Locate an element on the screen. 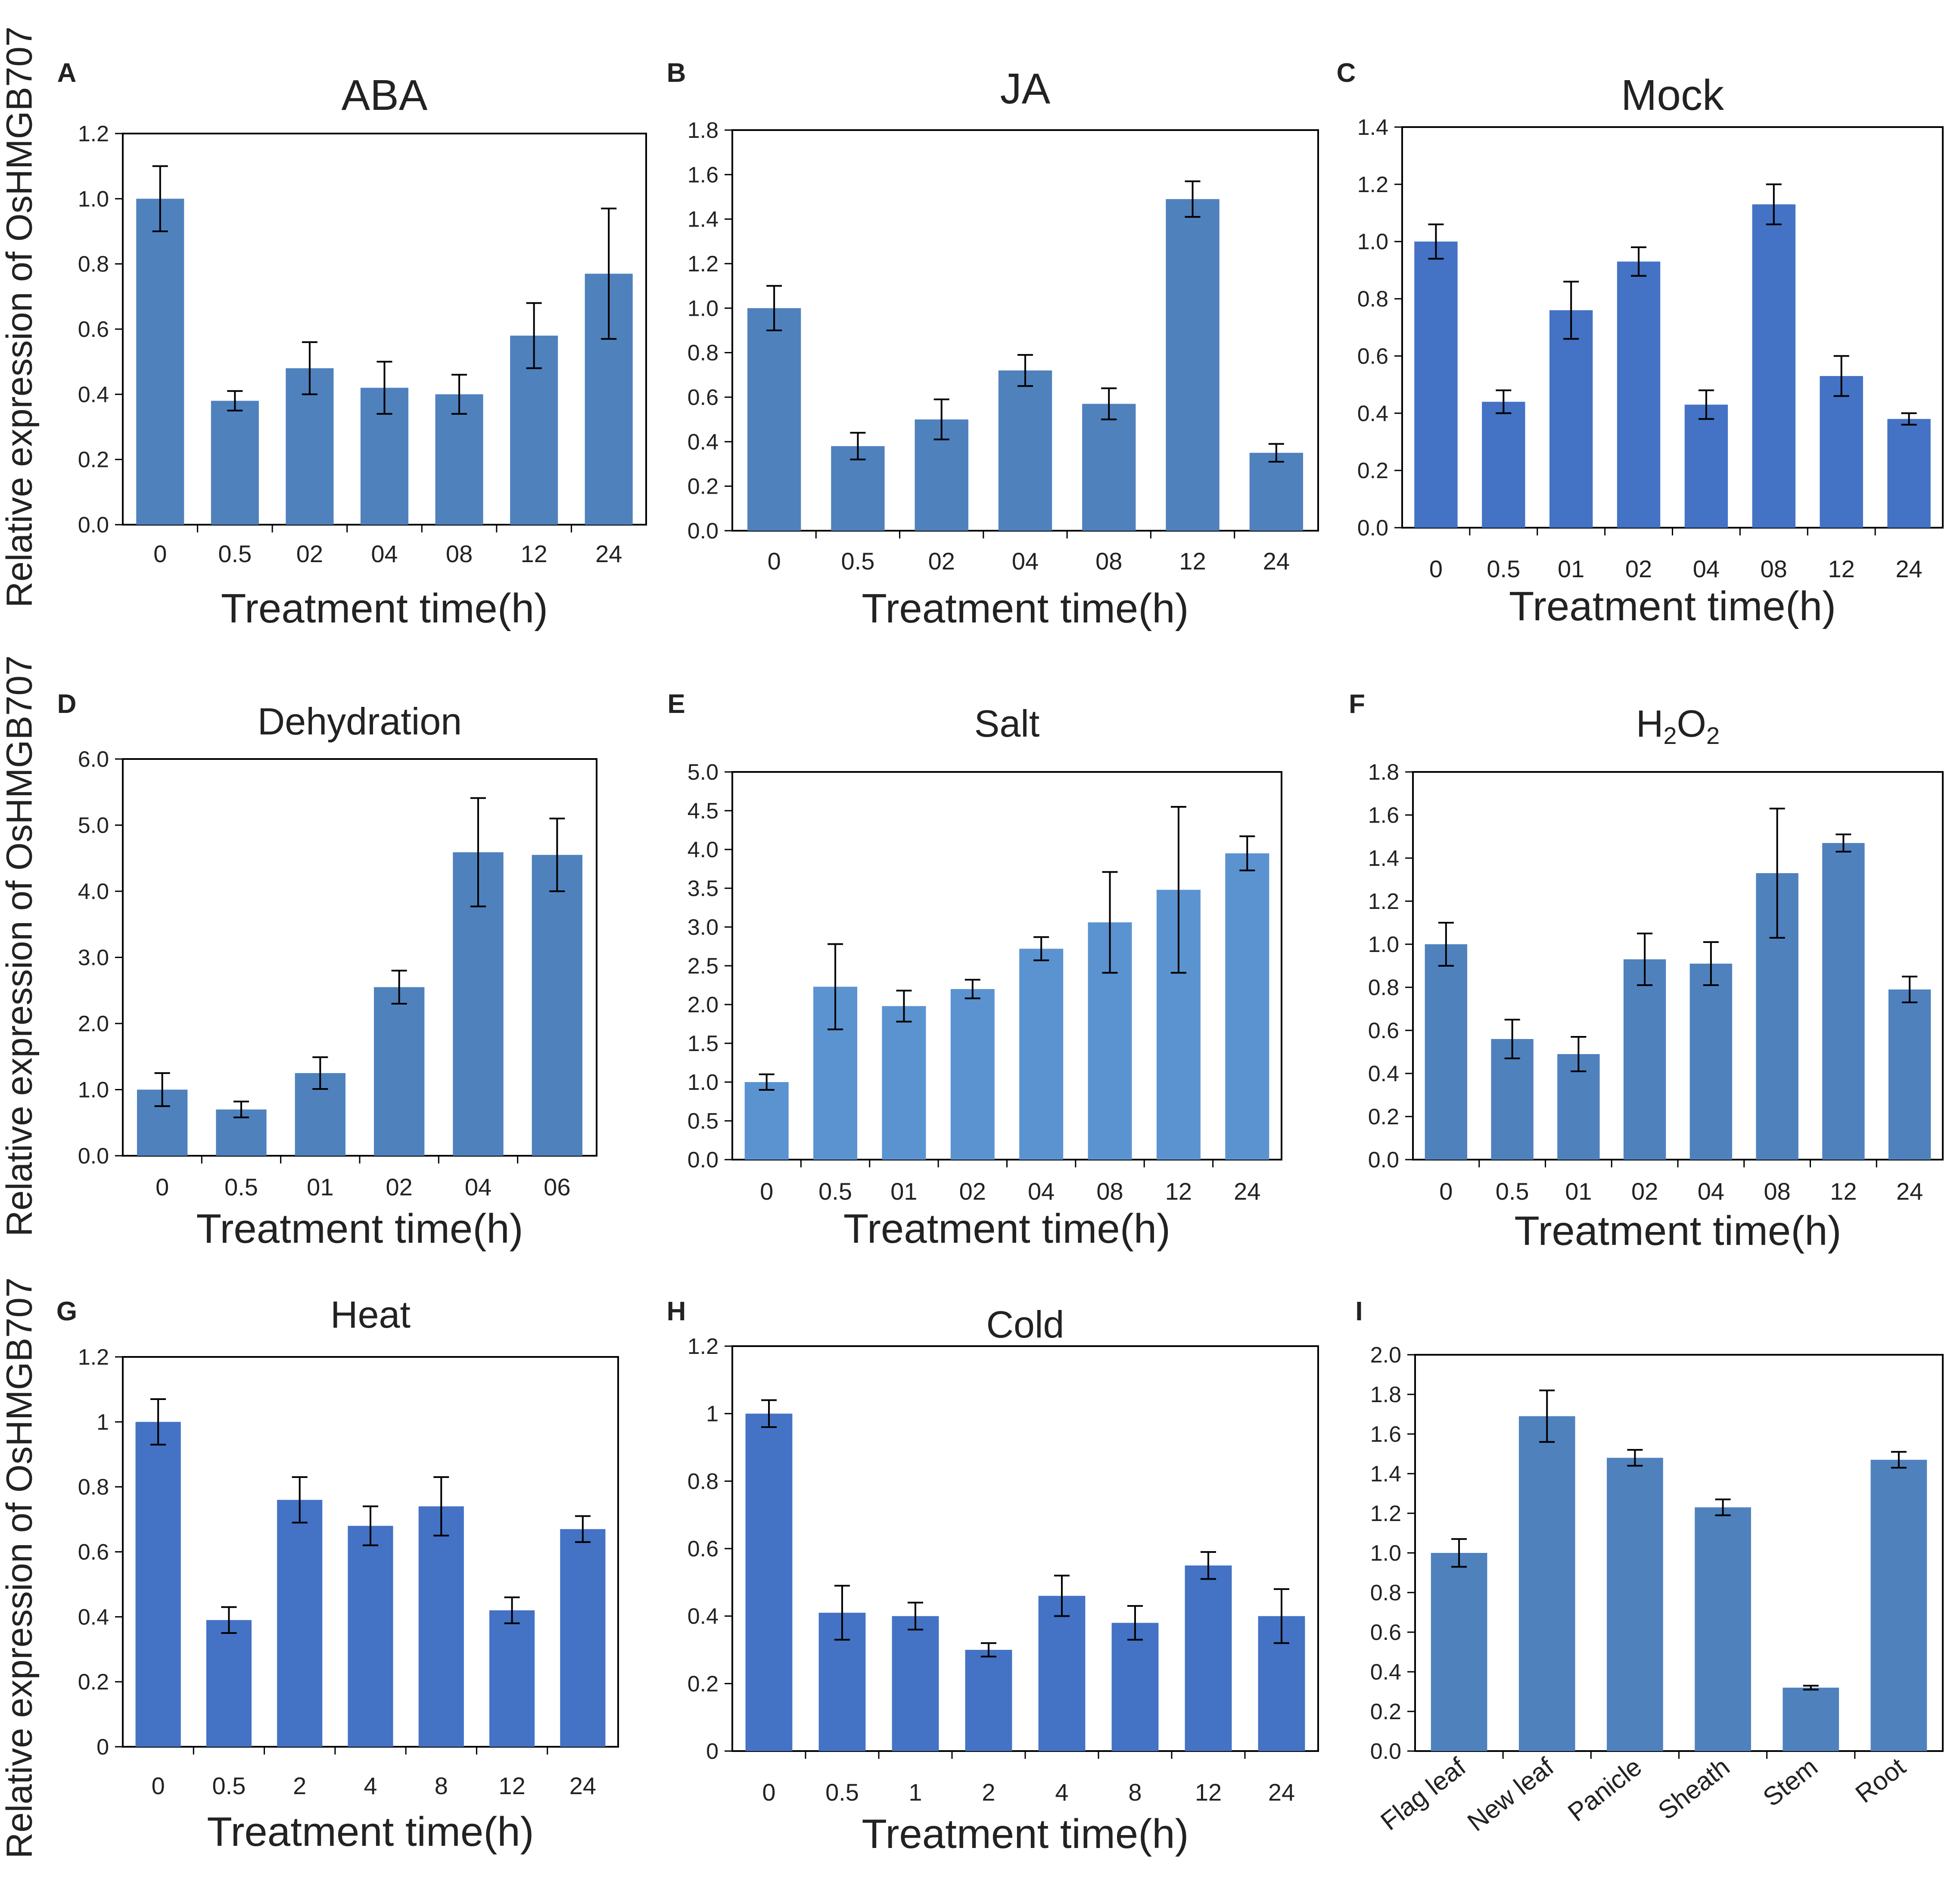  y-tick-label: 3.0 is located at coordinates (704, 928).